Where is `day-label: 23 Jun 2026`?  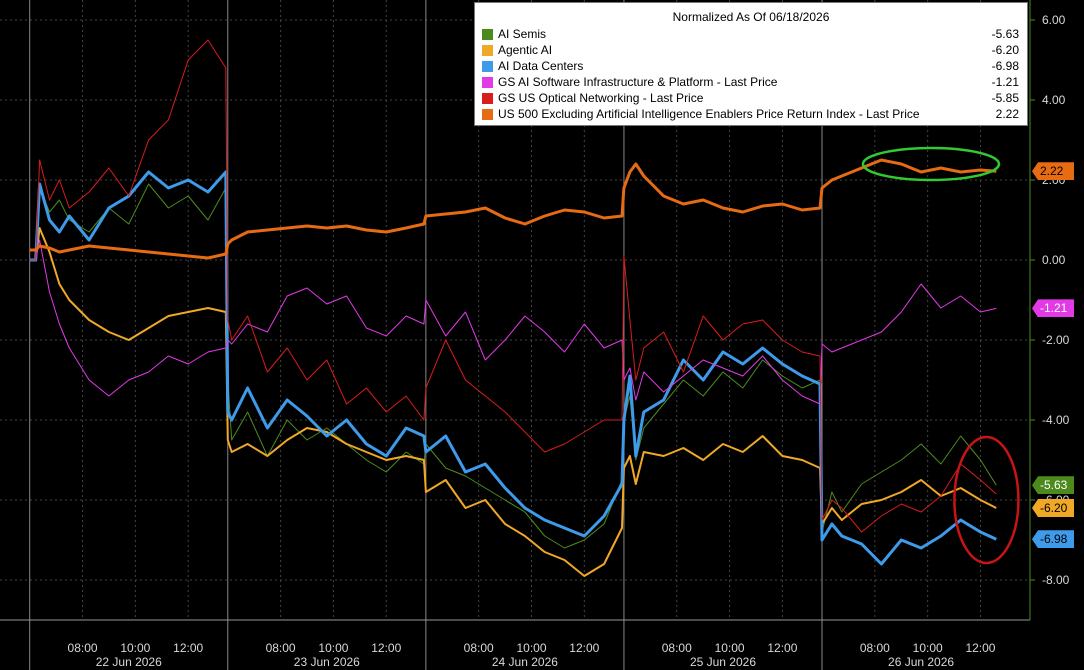
day-label: 23 Jun 2026 is located at coordinates (327, 662).